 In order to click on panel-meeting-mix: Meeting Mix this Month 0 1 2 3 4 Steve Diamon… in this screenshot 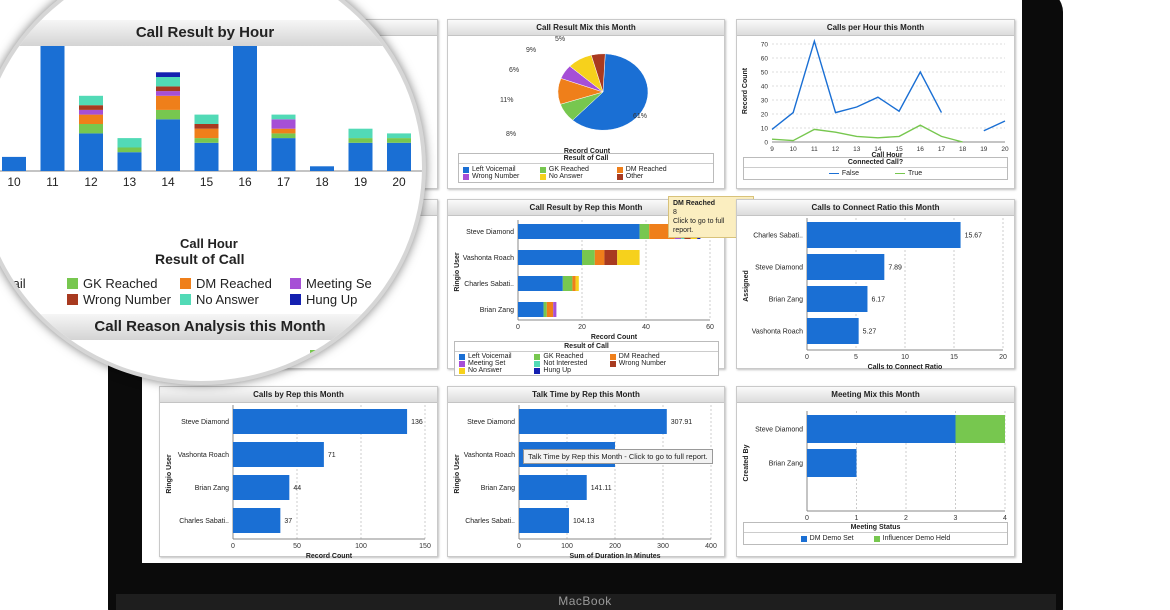, I will do `click(875, 471)`.